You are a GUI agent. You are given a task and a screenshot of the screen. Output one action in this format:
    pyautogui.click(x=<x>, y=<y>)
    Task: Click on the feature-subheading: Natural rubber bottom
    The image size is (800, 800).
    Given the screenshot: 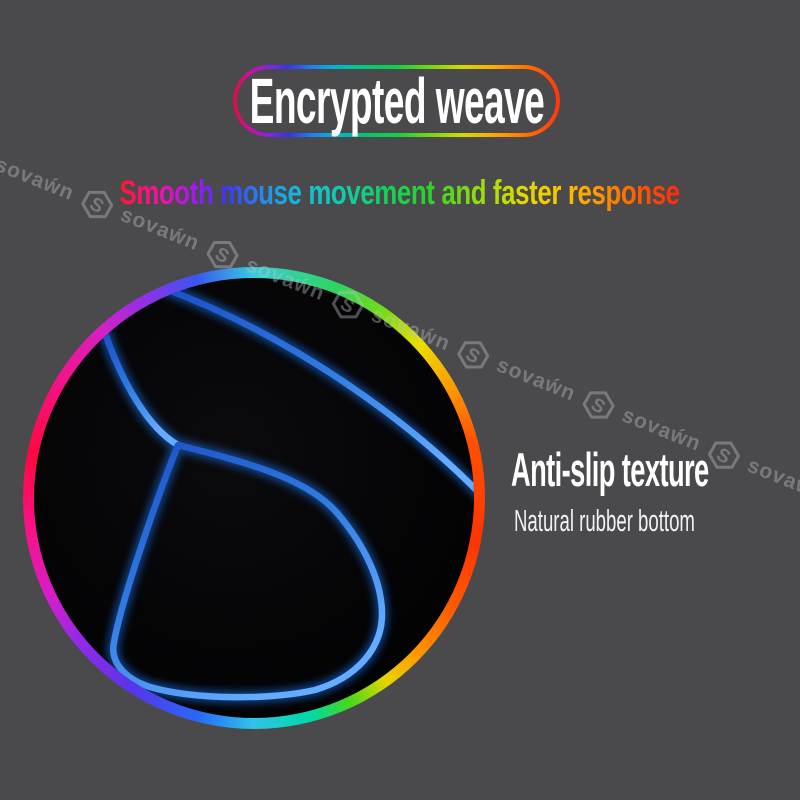 What is the action you would take?
    pyautogui.click(x=604, y=520)
    